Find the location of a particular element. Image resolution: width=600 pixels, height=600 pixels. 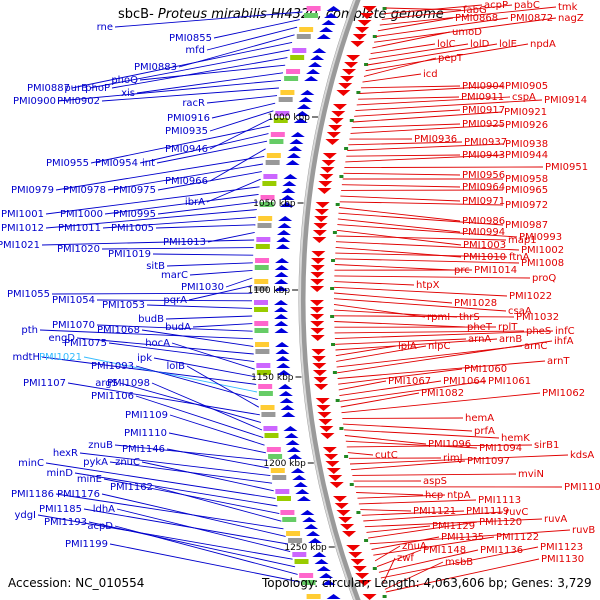

right-gene-label: ftnA is located at coordinates (519, 257).